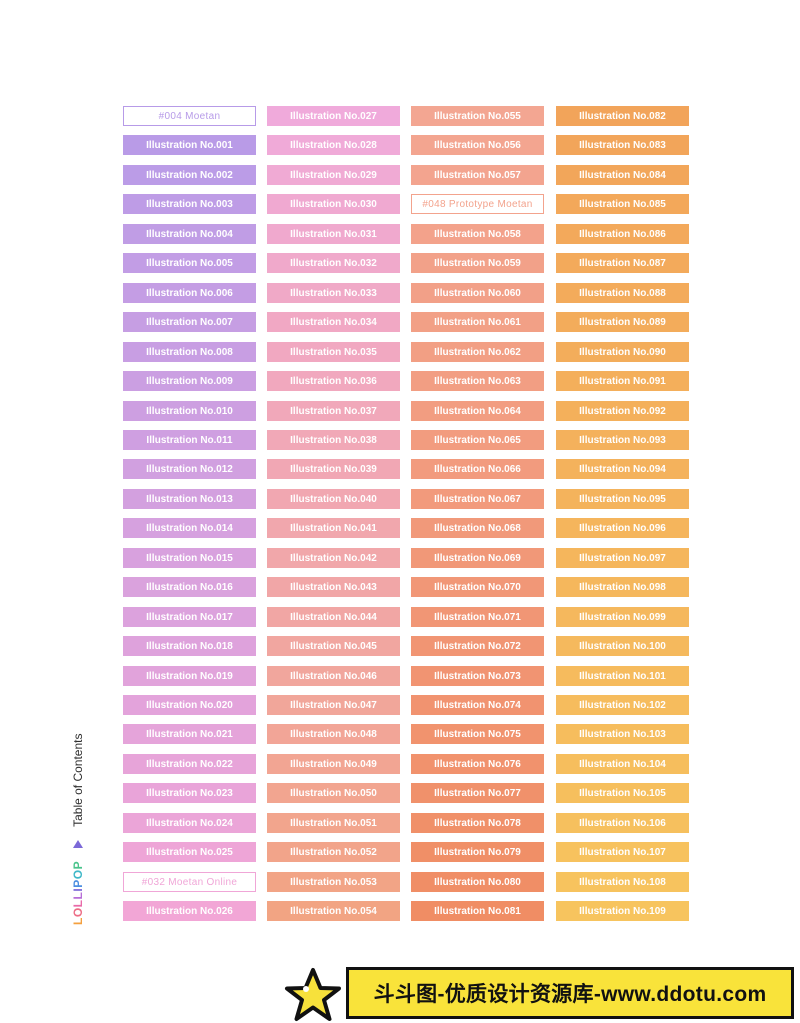  What do you see at coordinates (477, 911) in the screenshot?
I see `toc-entry: Illustration No.081` at bounding box center [477, 911].